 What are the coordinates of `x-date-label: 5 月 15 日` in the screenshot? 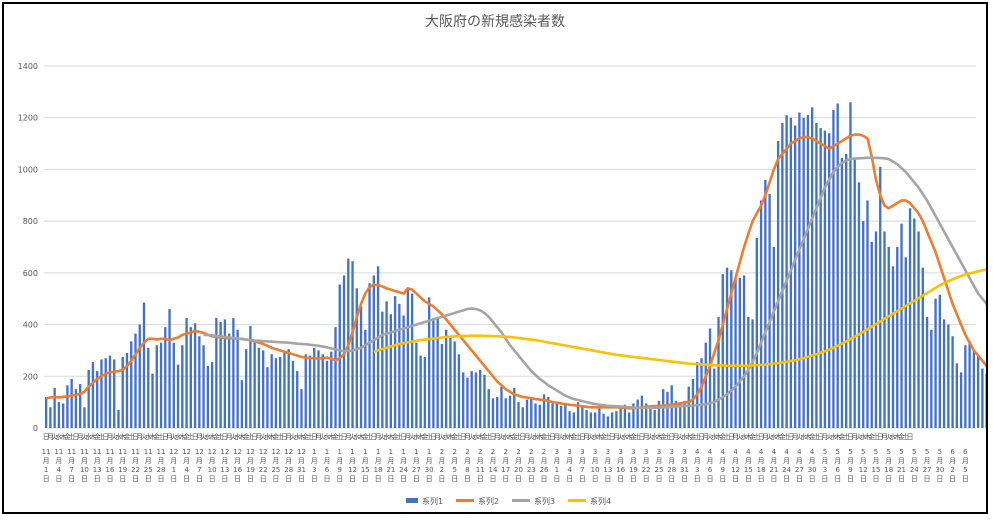 It's located at (876, 465).